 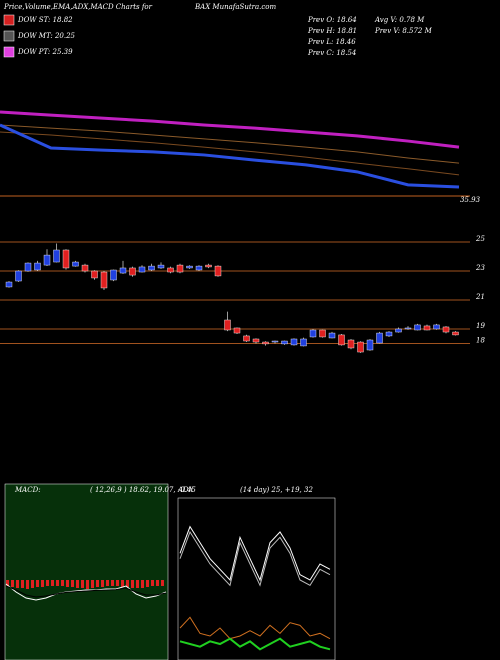 What do you see at coordinates (45, 20) in the screenshot?
I see `legend-label: DOW ST: 18.82` at bounding box center [45, 20].